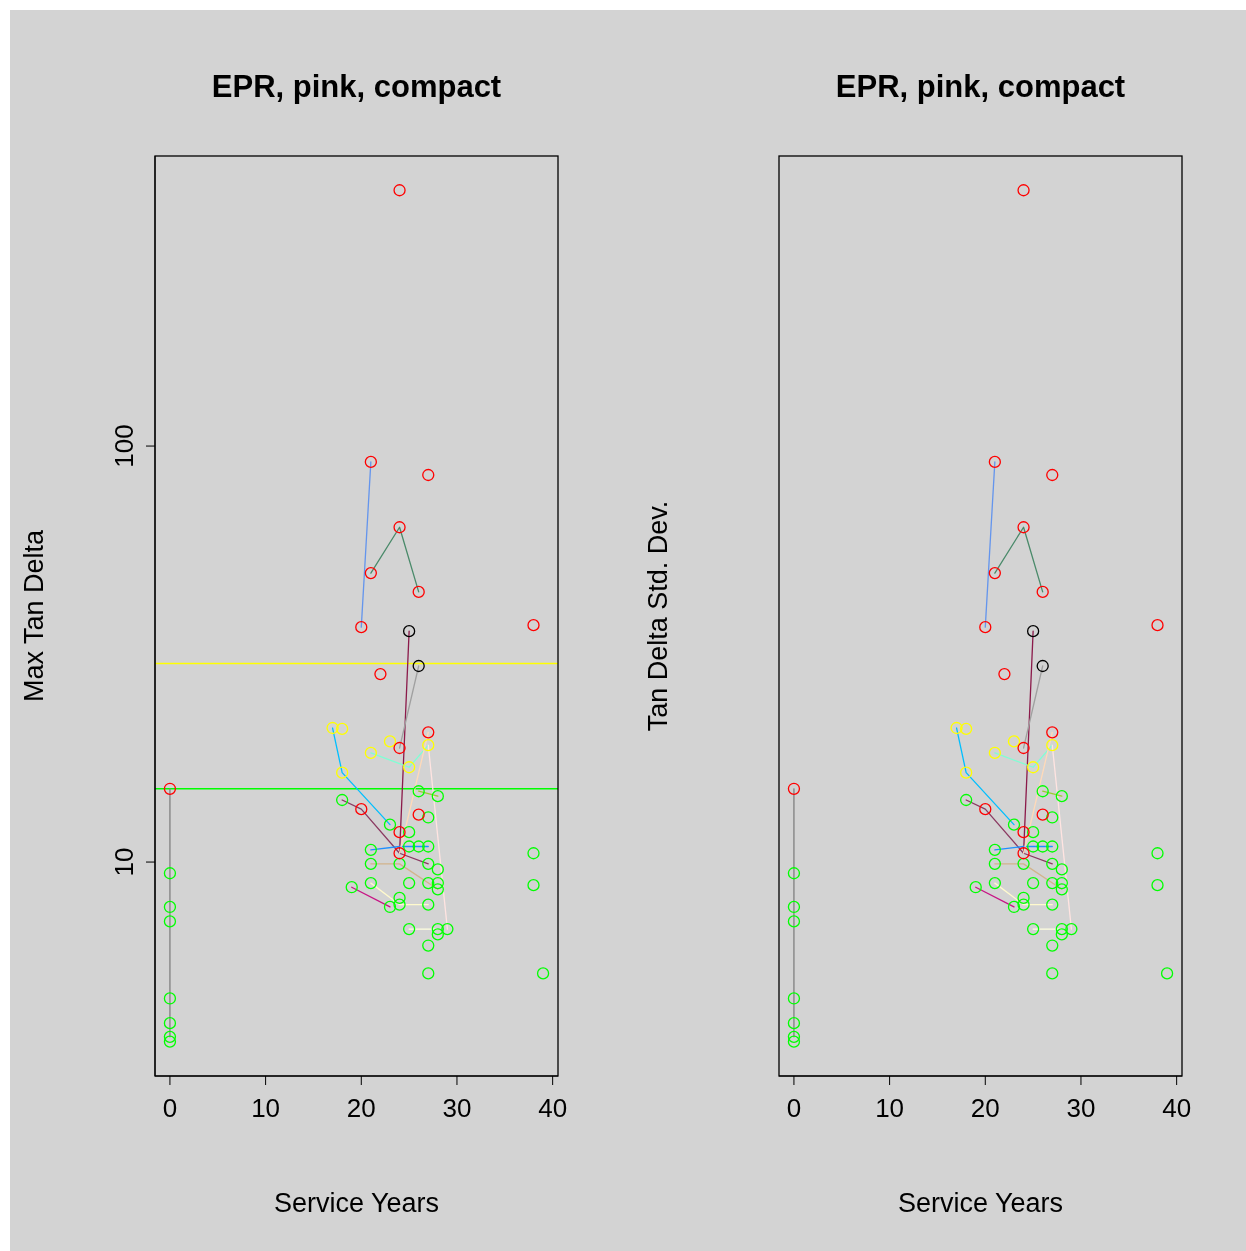 This screenshot has height=1251, width=1246. I want to click on y-axis-title: Tan Delta Std. Dev., so click(658, 616).